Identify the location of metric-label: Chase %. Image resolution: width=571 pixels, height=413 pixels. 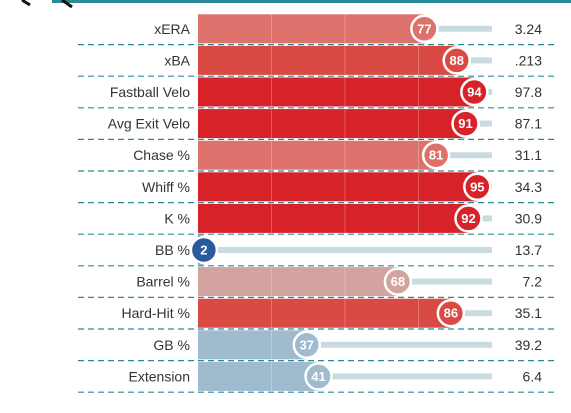
(161, 155).